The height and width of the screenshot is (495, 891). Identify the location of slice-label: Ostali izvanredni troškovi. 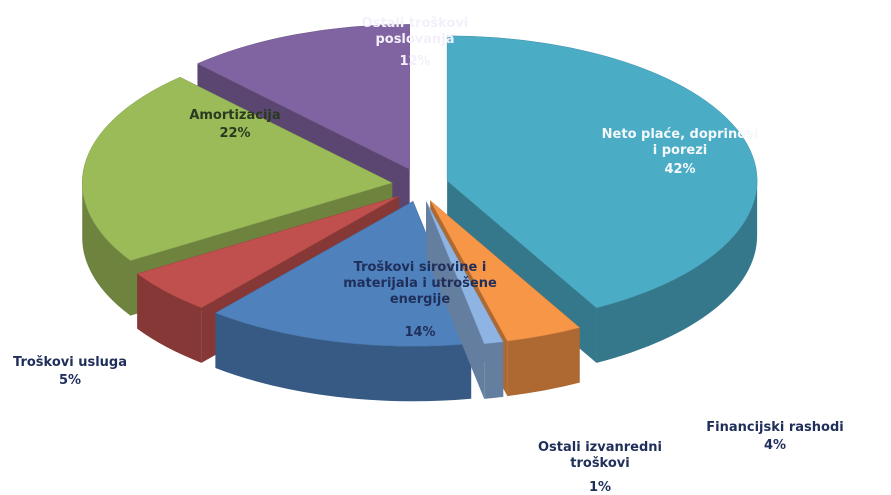
(600, 455).